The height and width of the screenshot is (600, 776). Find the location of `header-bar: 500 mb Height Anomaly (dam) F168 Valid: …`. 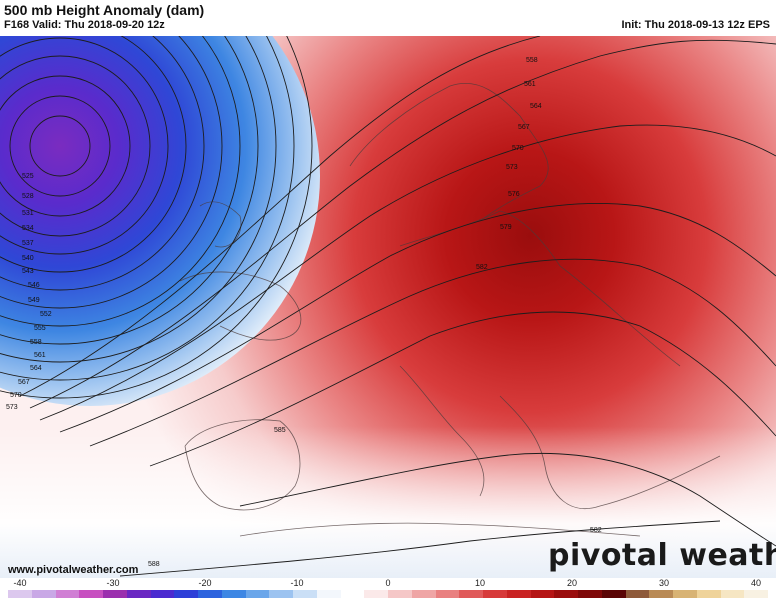

header-bar: 500 mb Height Anomaly (dam) F168 Valid: … is located at coordinates (388, 18).